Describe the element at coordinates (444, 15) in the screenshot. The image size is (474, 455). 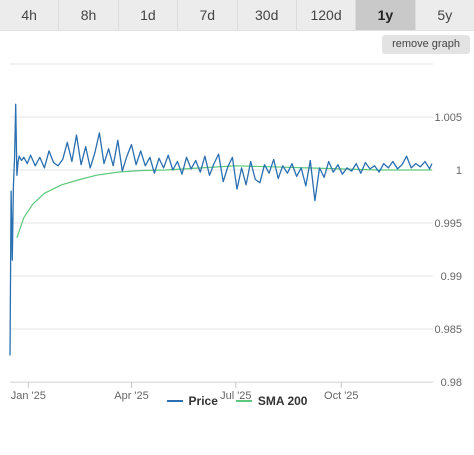
I see `tab-5y: 5y` at that location.